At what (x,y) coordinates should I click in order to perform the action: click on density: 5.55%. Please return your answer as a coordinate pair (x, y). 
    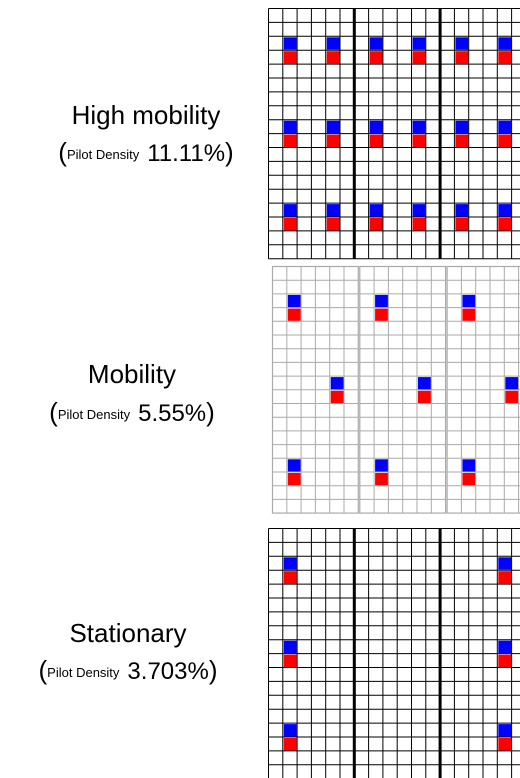
    Looking at the image, I should click on (172, 413).